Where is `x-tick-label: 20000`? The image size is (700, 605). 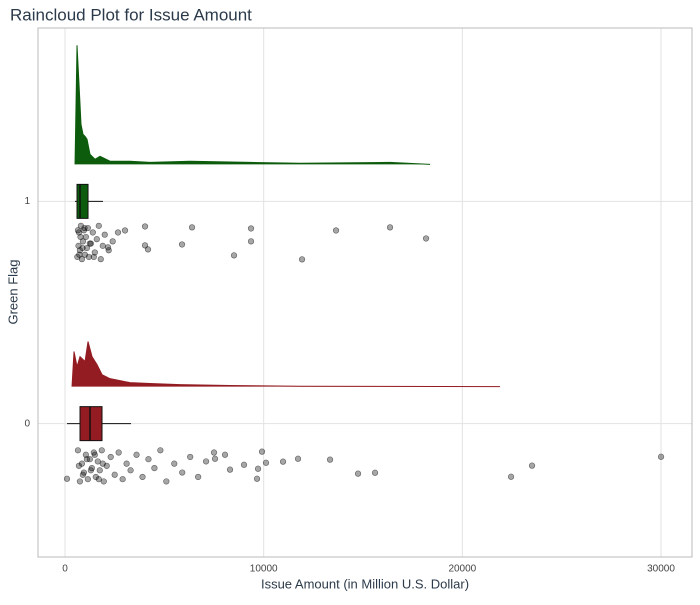
x-tick-label: 20000 is located at coordinates (462, 569).